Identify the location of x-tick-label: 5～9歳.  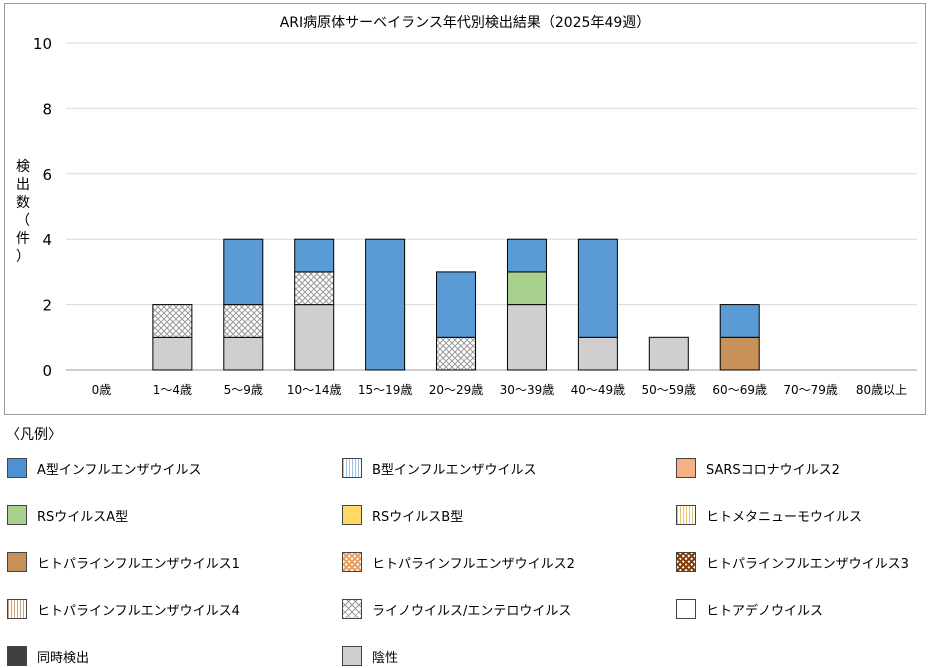
(243, 390).